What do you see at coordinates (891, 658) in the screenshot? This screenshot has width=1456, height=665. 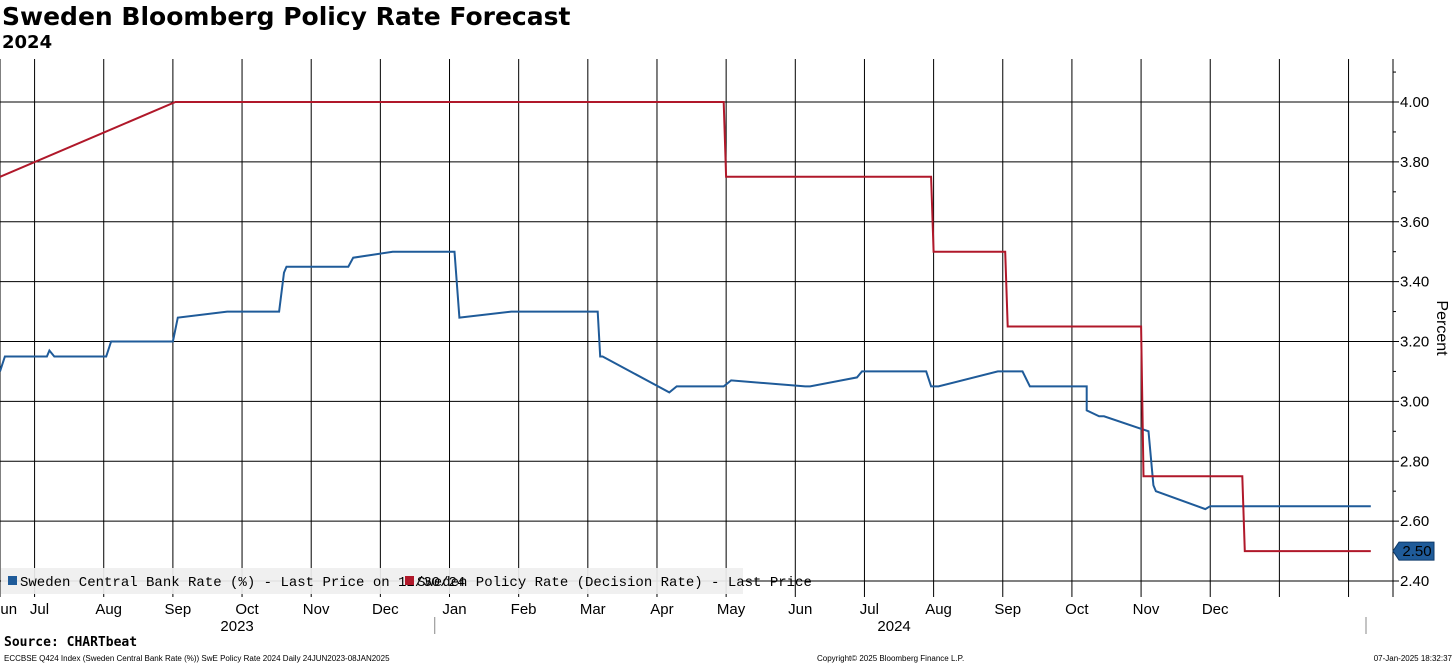 I see `footer-copyright: Copyright© 2025 Bloomberg Finance L.P.` at bounding box center [891, 658].